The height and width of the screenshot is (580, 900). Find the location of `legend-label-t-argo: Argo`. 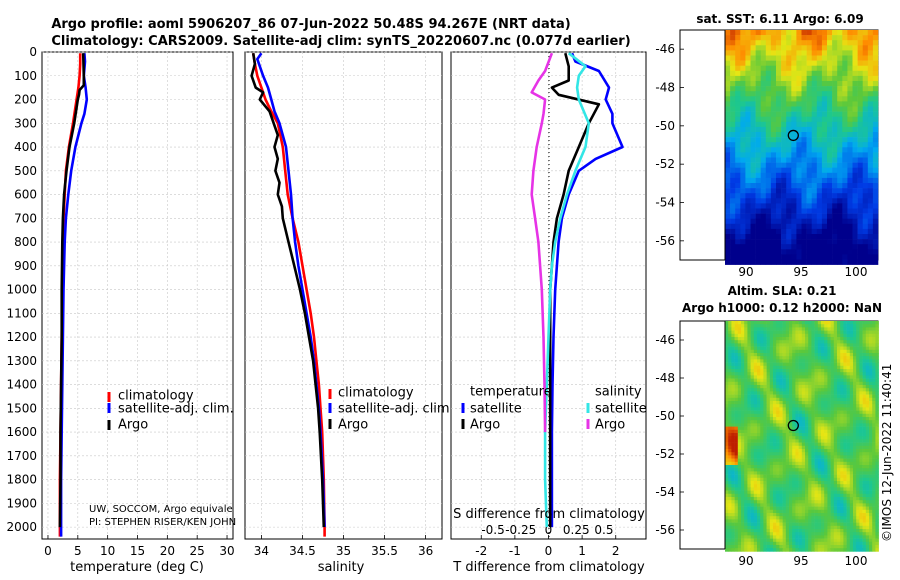

legend-label-t-argo: Argo is located at coordinates (485, 425).